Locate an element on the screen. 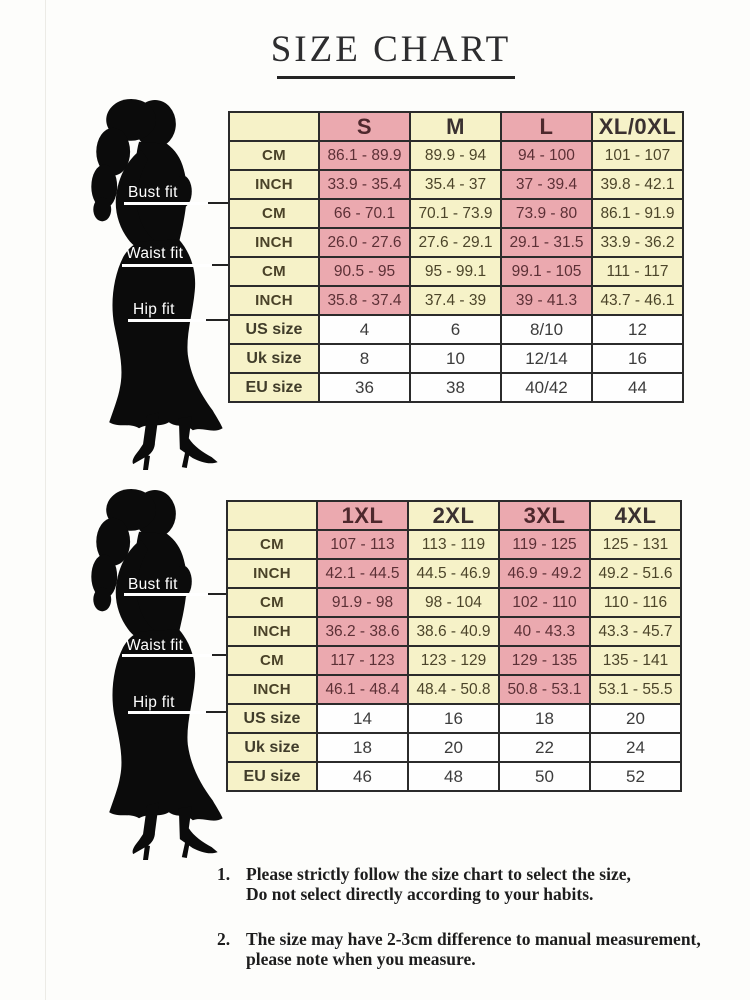 Image resolution: width=750 pixels, height=1000 pixels. size-column-header: 3XL is located at coordinates (544, 515).